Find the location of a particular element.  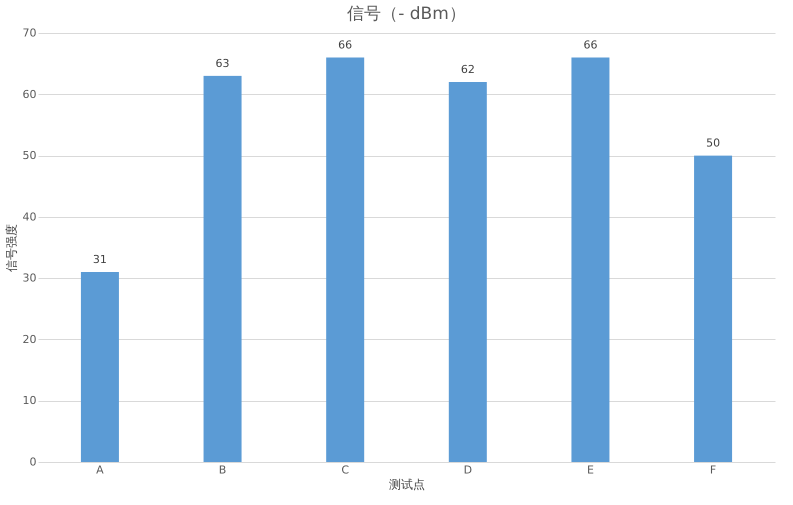

y-tick-label: 30 is located at coordinates (29, 278).